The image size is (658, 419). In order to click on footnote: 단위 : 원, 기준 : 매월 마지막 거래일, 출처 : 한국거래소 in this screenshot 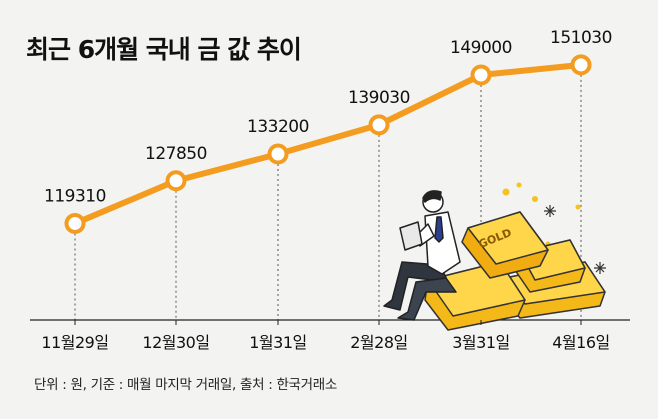, I will do `click(186, 385)`.